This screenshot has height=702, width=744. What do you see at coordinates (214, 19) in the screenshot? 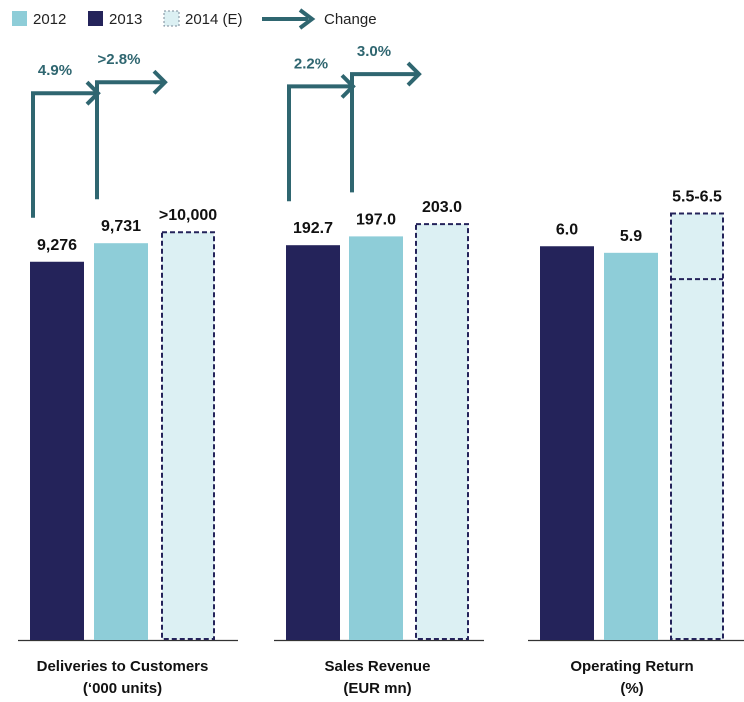
I see `legend-label: 2014 (E)` at bounding box center [214, 19].